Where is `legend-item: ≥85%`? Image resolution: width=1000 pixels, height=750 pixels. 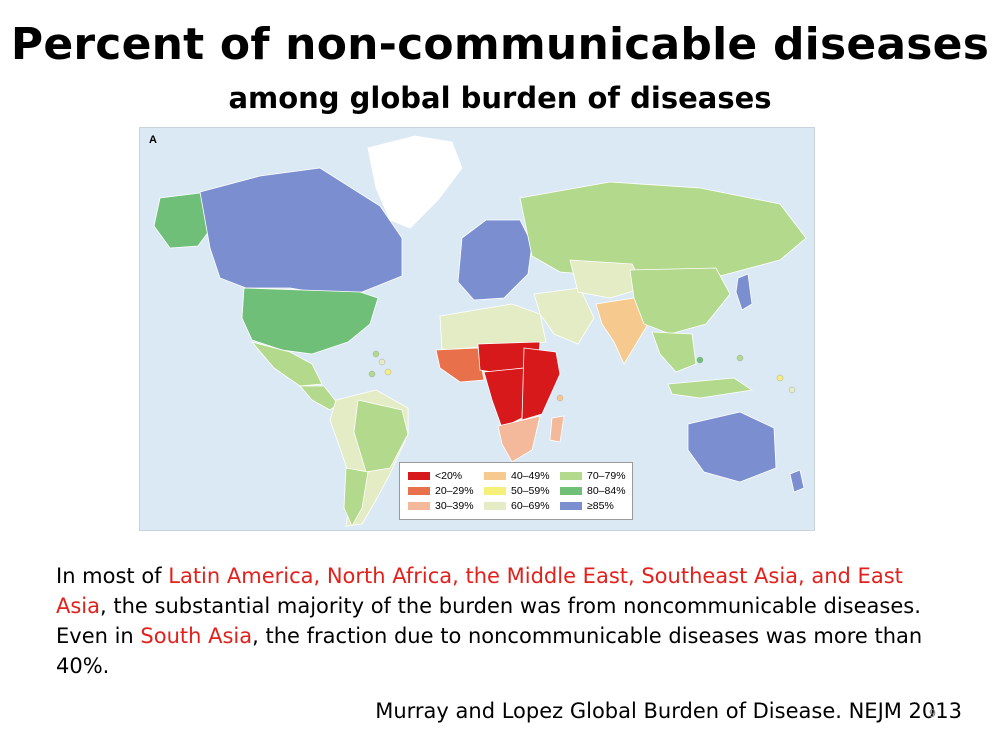 legend-item: ≥85% is located at coordinates (593, 505).